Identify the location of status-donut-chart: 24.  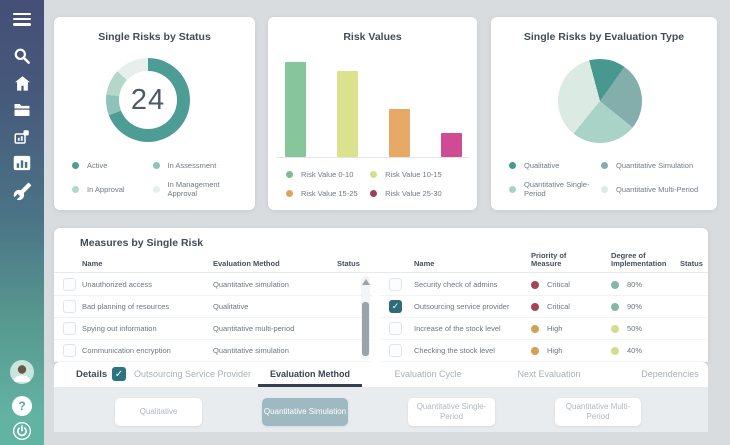
(148, 100).